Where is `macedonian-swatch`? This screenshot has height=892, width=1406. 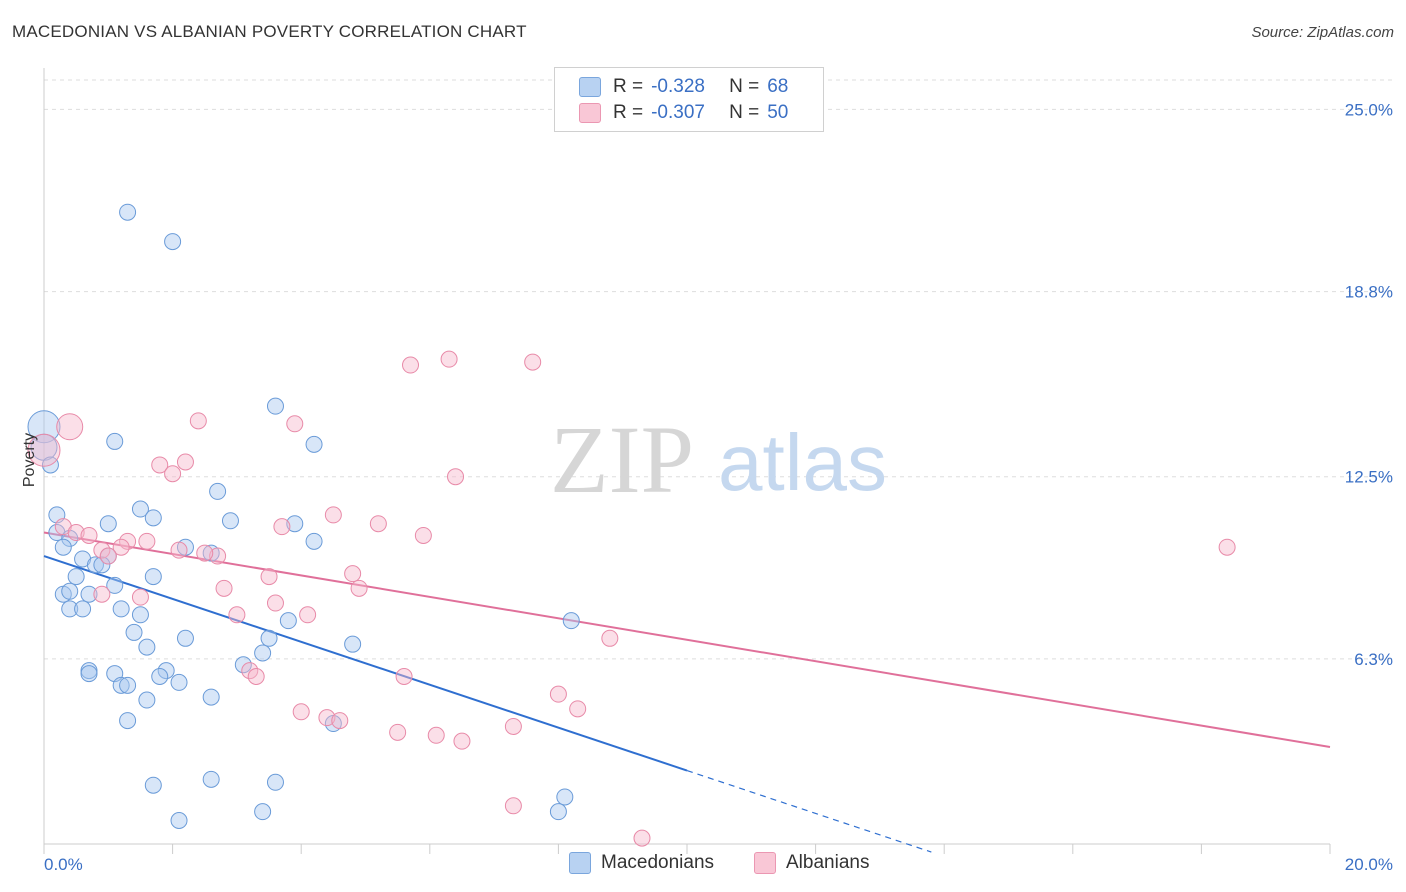 macedonian-swatch is located at coordinates (590, 87).